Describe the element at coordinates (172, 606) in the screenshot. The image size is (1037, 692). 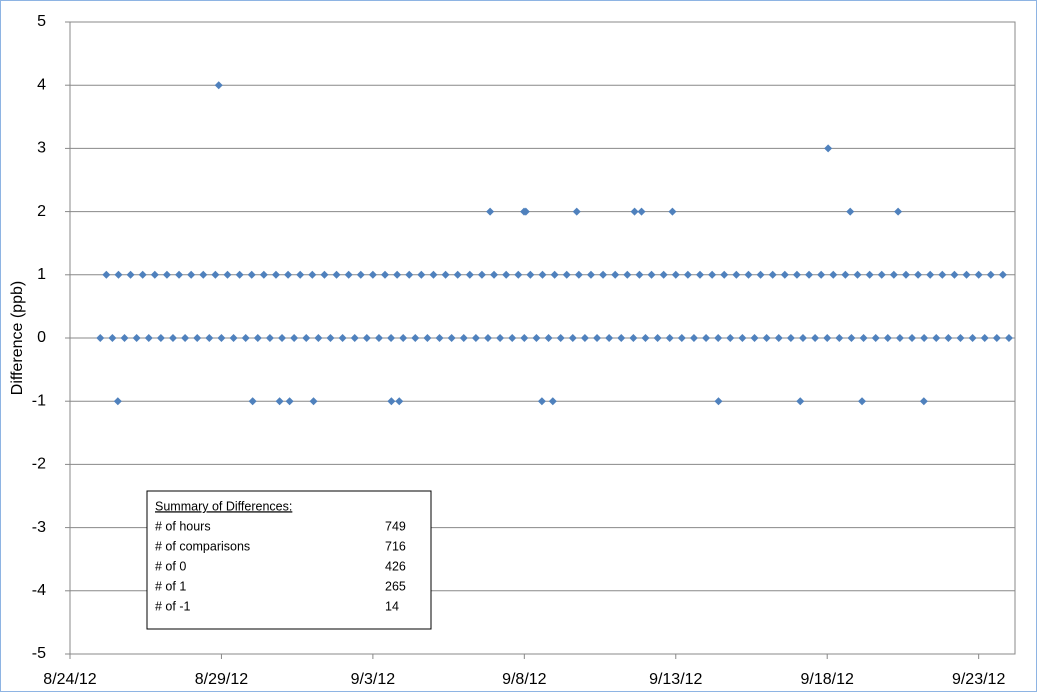
I see `summary-label: # of -1` at that location.